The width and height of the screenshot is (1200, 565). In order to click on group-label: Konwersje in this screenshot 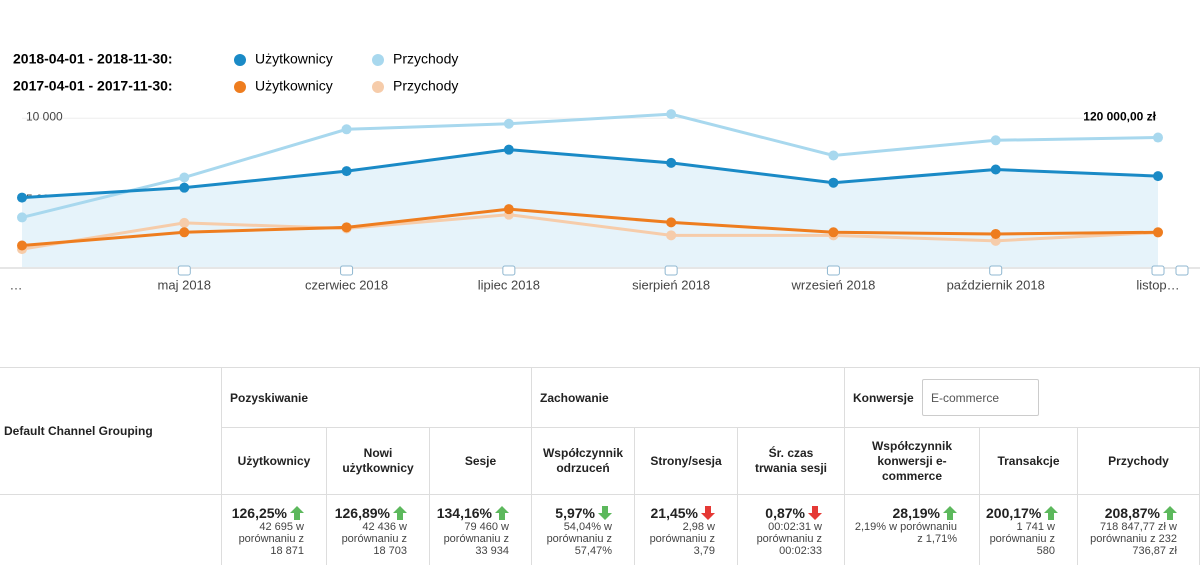, I will do `click(883, 397)`.